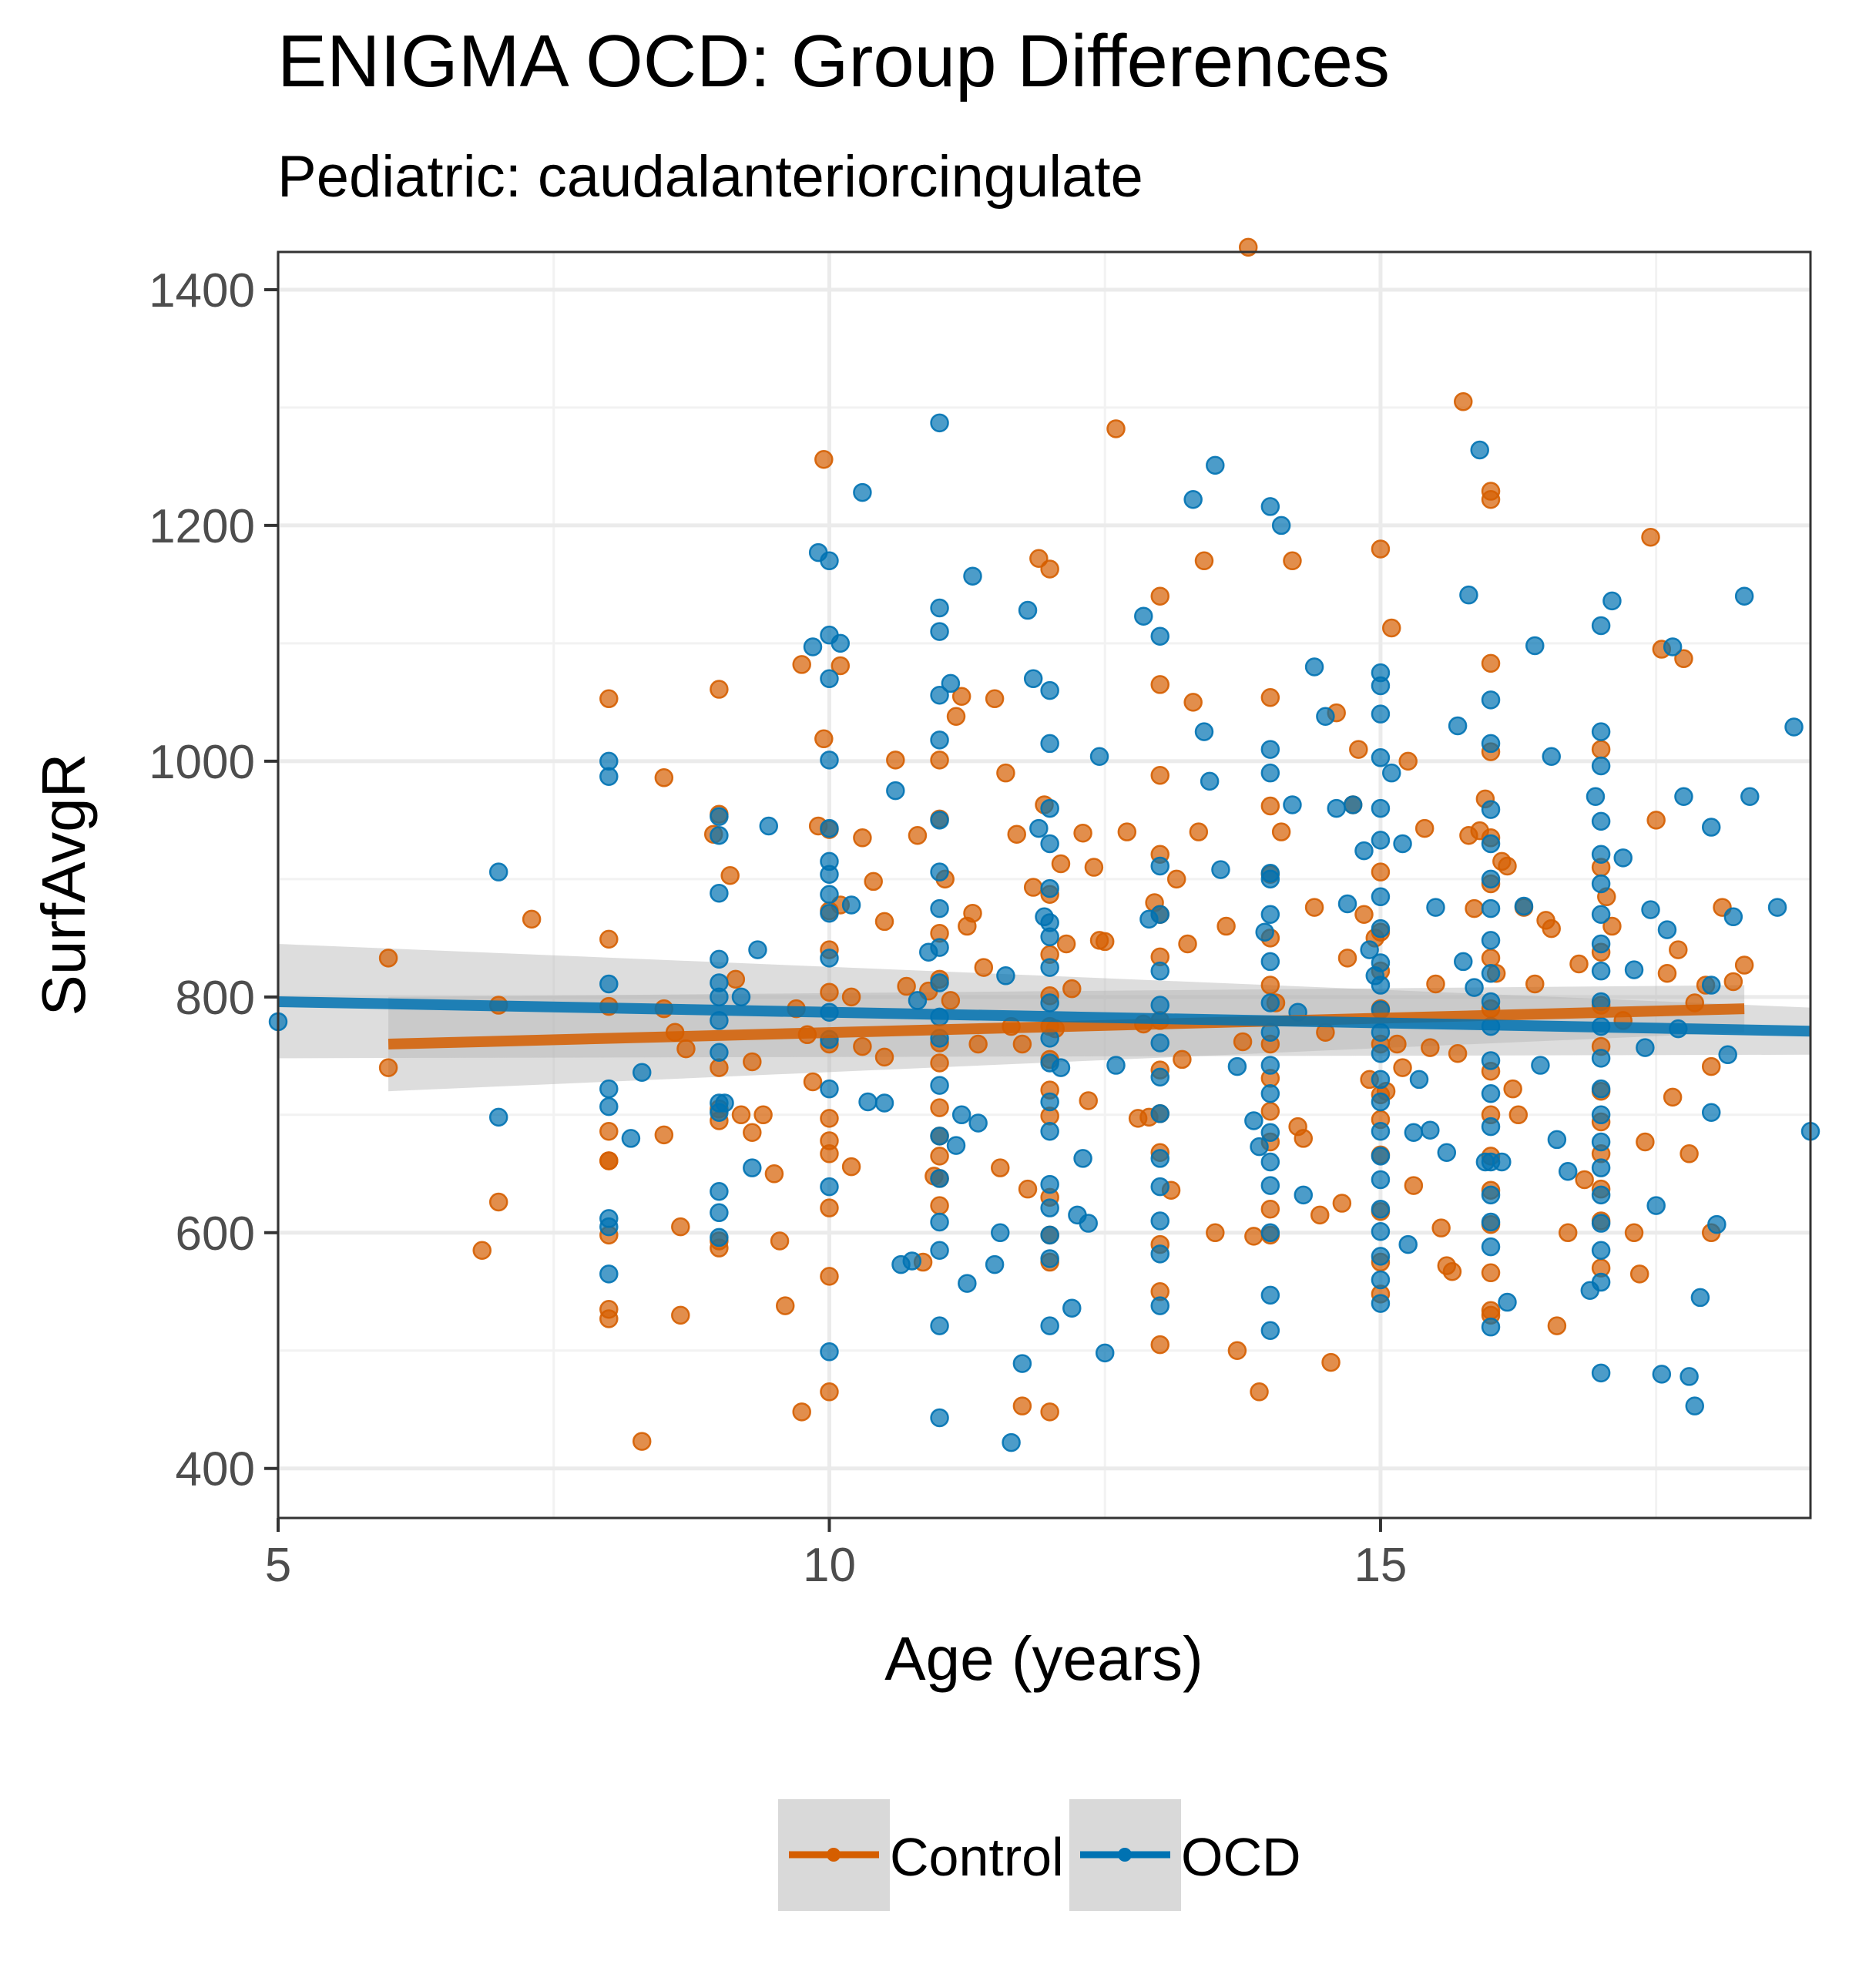 The width and height of the screenshot is (1849, 1988). What do you see at coordinates (202, 290) in the screenshot?
I see `y-tick-label: 1400` at bounding box center [202, 290].